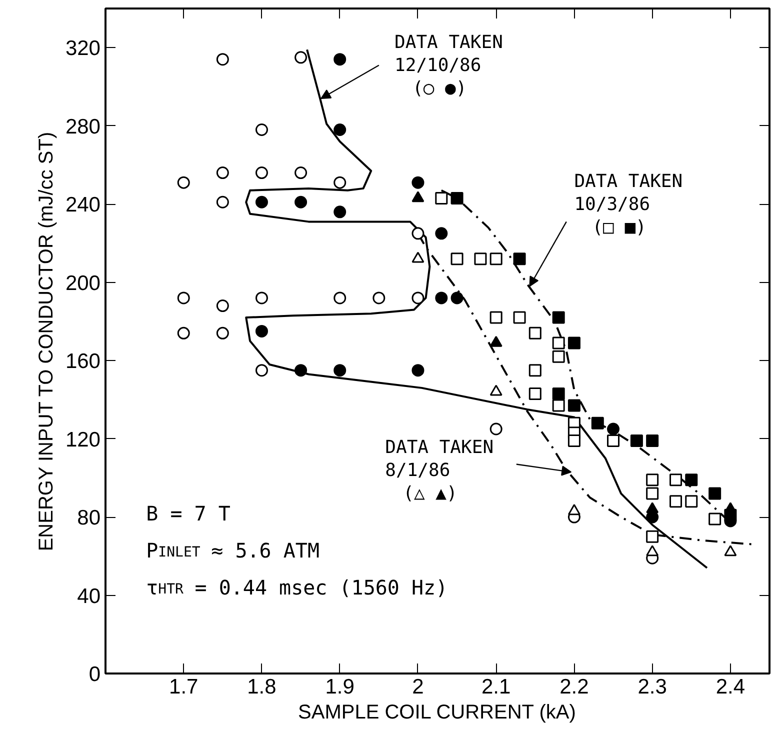 The image size is (777, 753). Describe the element at coordinates (652, 687) in the screenshot. I see `x-tick-label: 2.3` at that location.